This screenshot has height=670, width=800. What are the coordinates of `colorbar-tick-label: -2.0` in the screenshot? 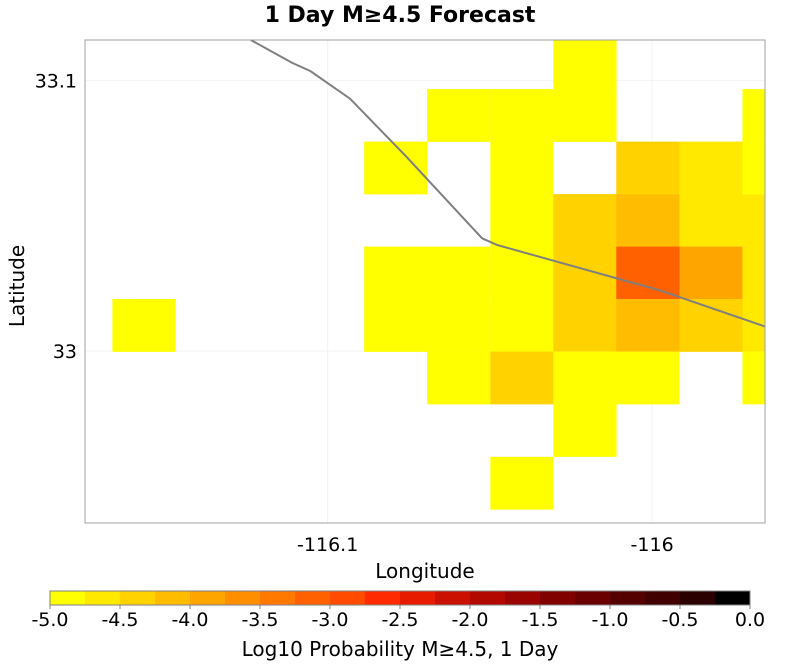 It's located at (469, 620).